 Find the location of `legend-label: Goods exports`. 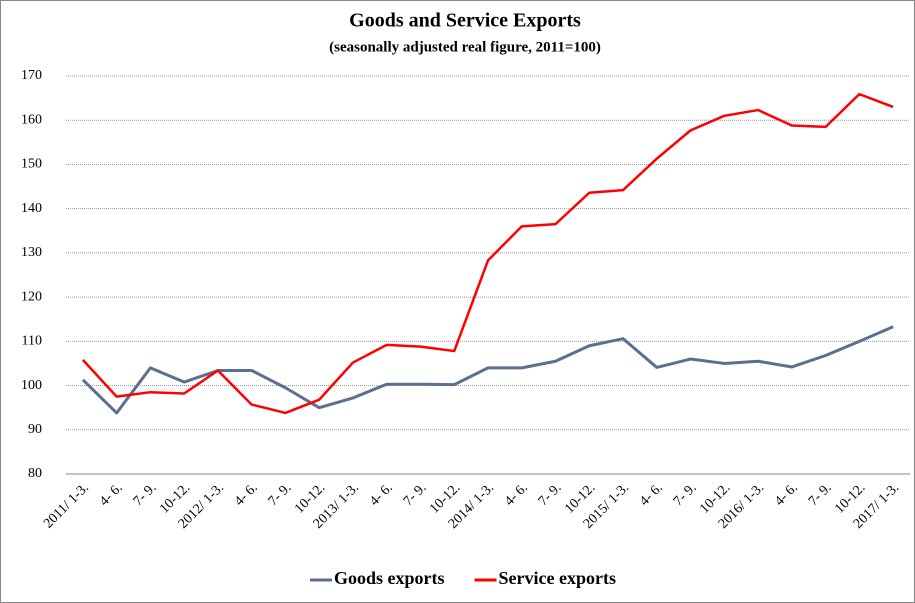

legend-label: Goods exports is located at coordinates (389, 578).